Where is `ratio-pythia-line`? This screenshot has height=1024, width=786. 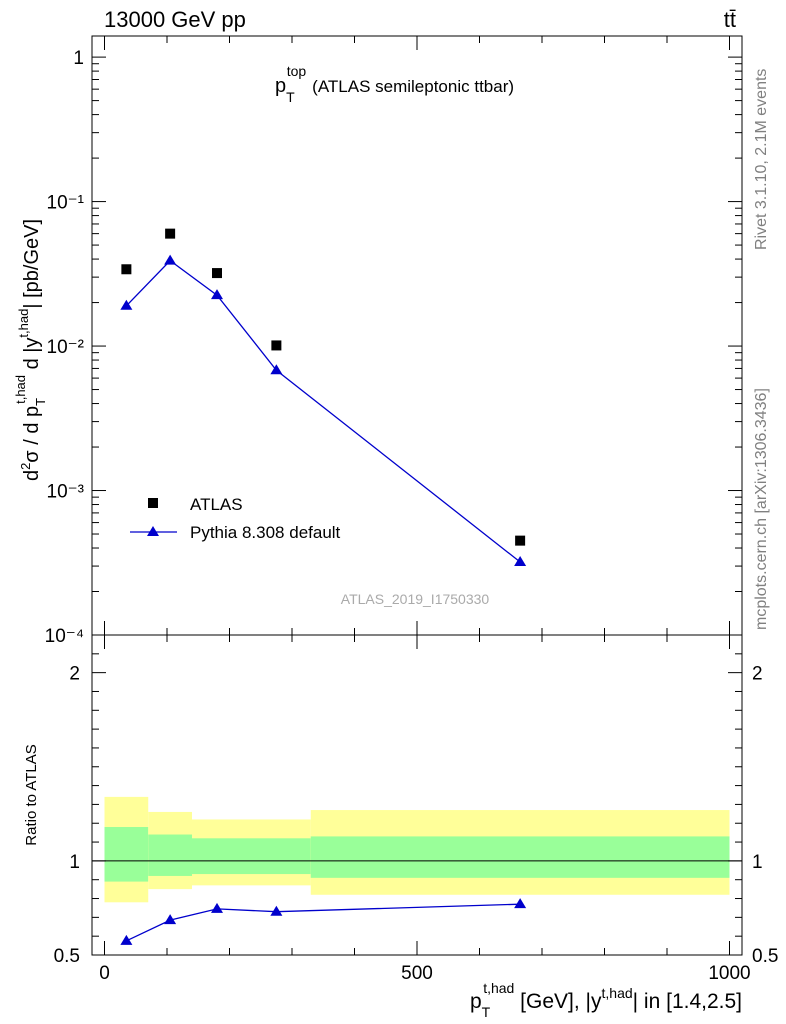 ratio-pythia-line is located at coordinates (323, 922).